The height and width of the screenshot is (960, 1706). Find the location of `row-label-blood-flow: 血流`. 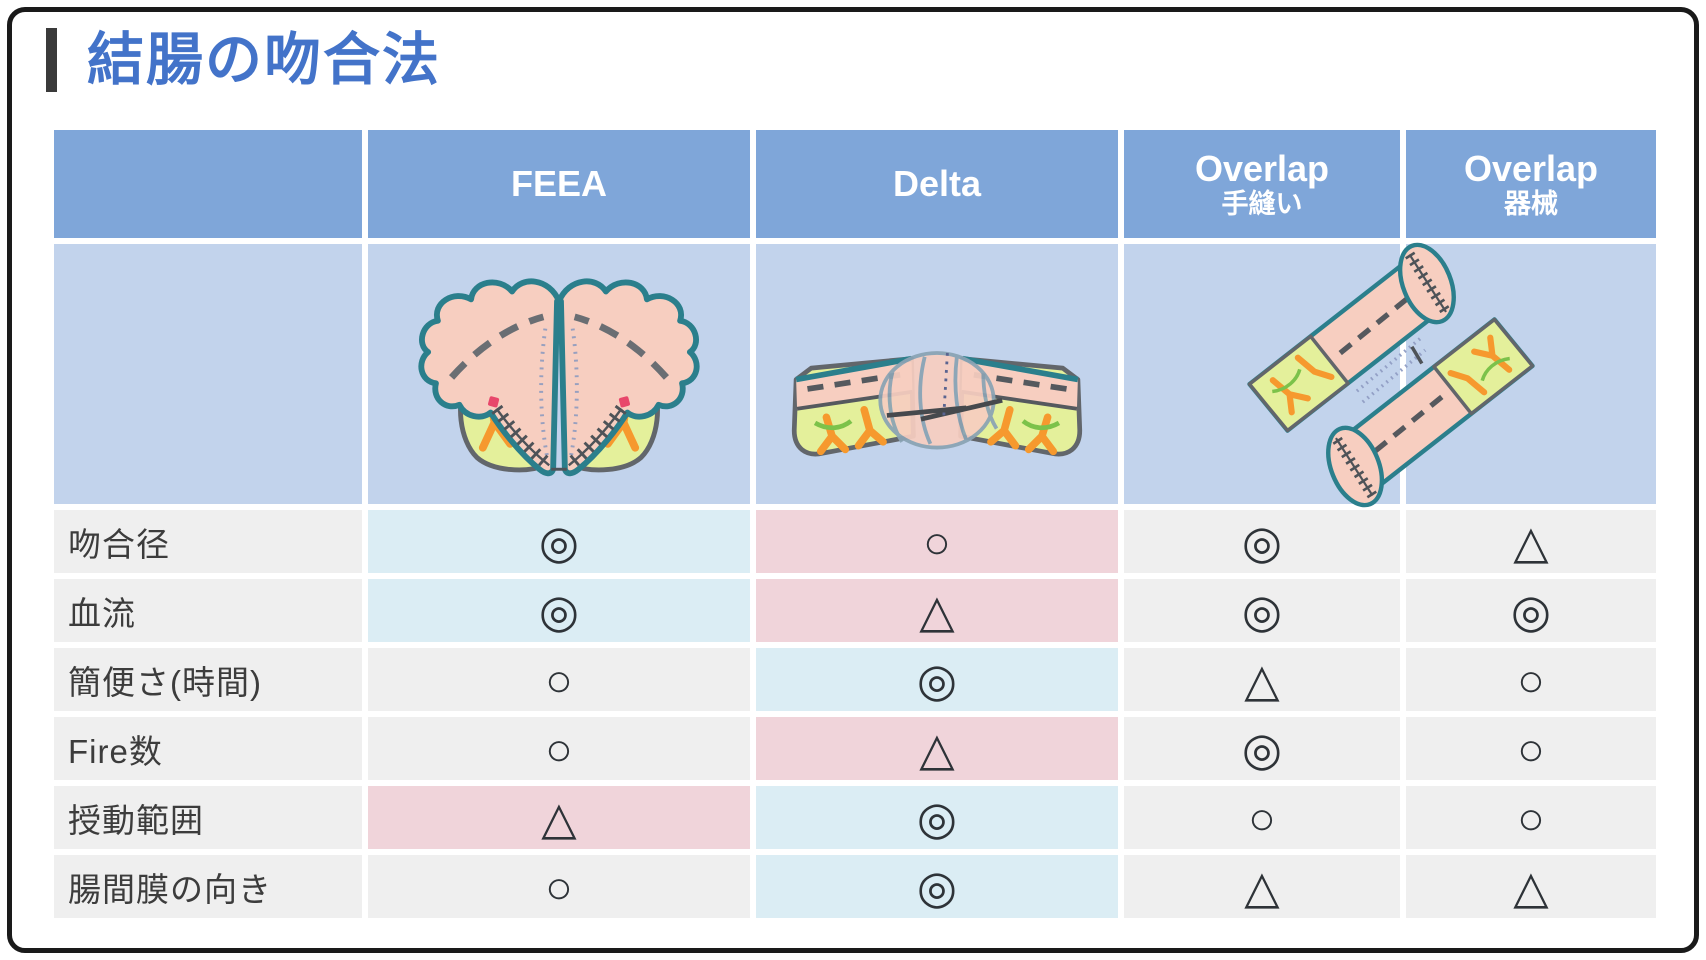

row-label-blood-flow: 血流 is located at coordinates (208, 610).